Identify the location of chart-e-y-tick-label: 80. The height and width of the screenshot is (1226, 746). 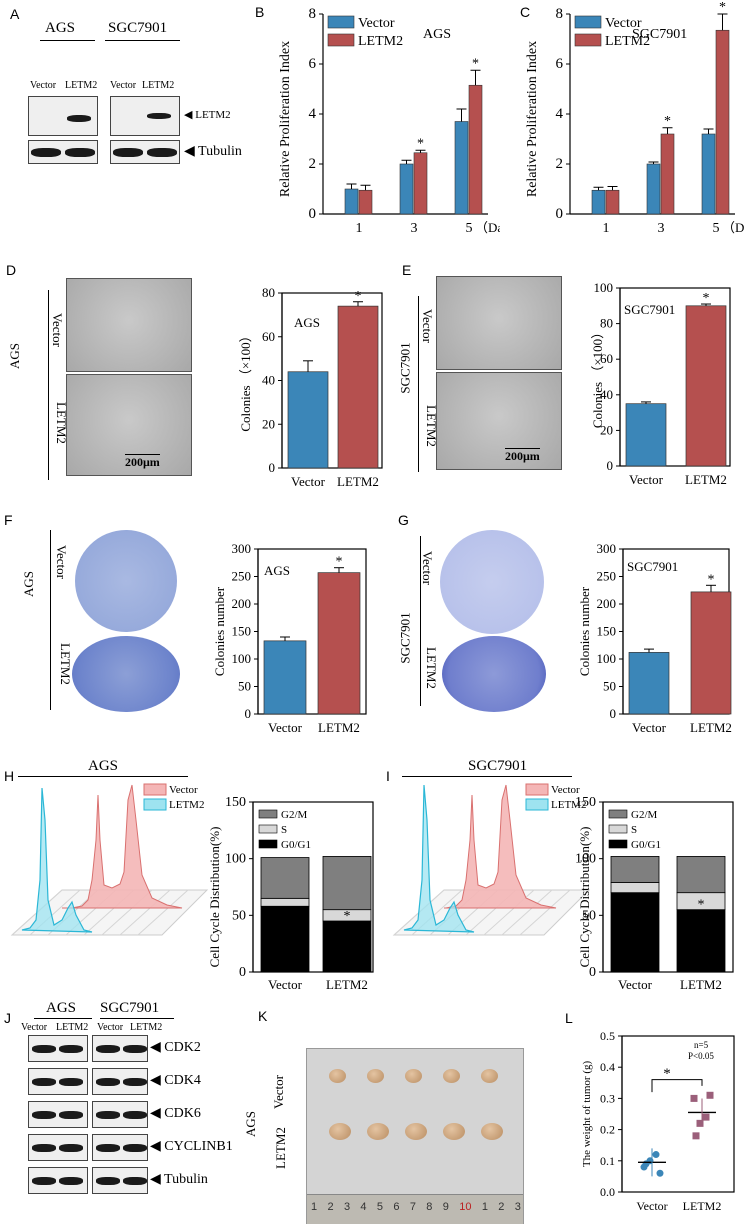
(606, 323).